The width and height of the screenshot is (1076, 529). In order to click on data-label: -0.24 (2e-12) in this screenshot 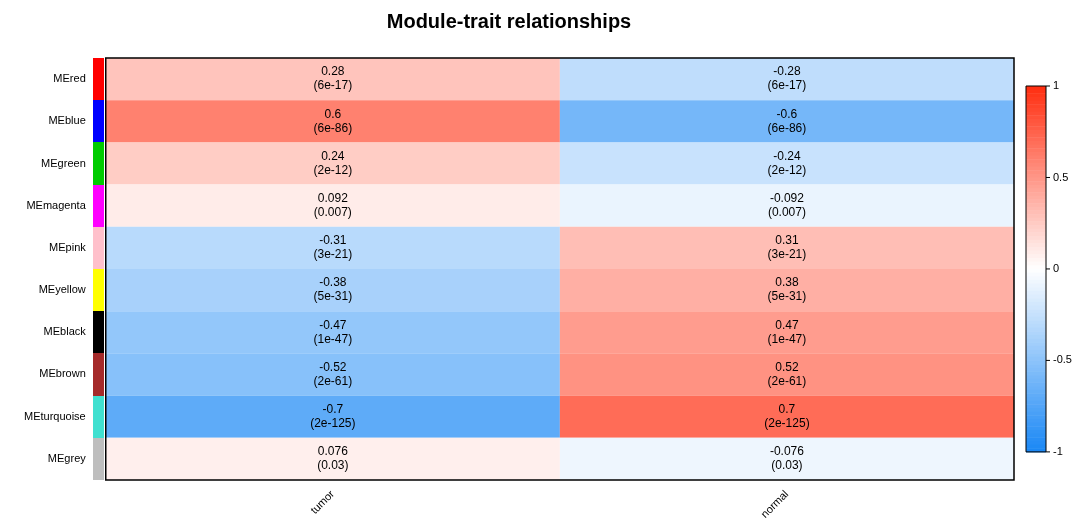, I will do `click(787, 162)`.